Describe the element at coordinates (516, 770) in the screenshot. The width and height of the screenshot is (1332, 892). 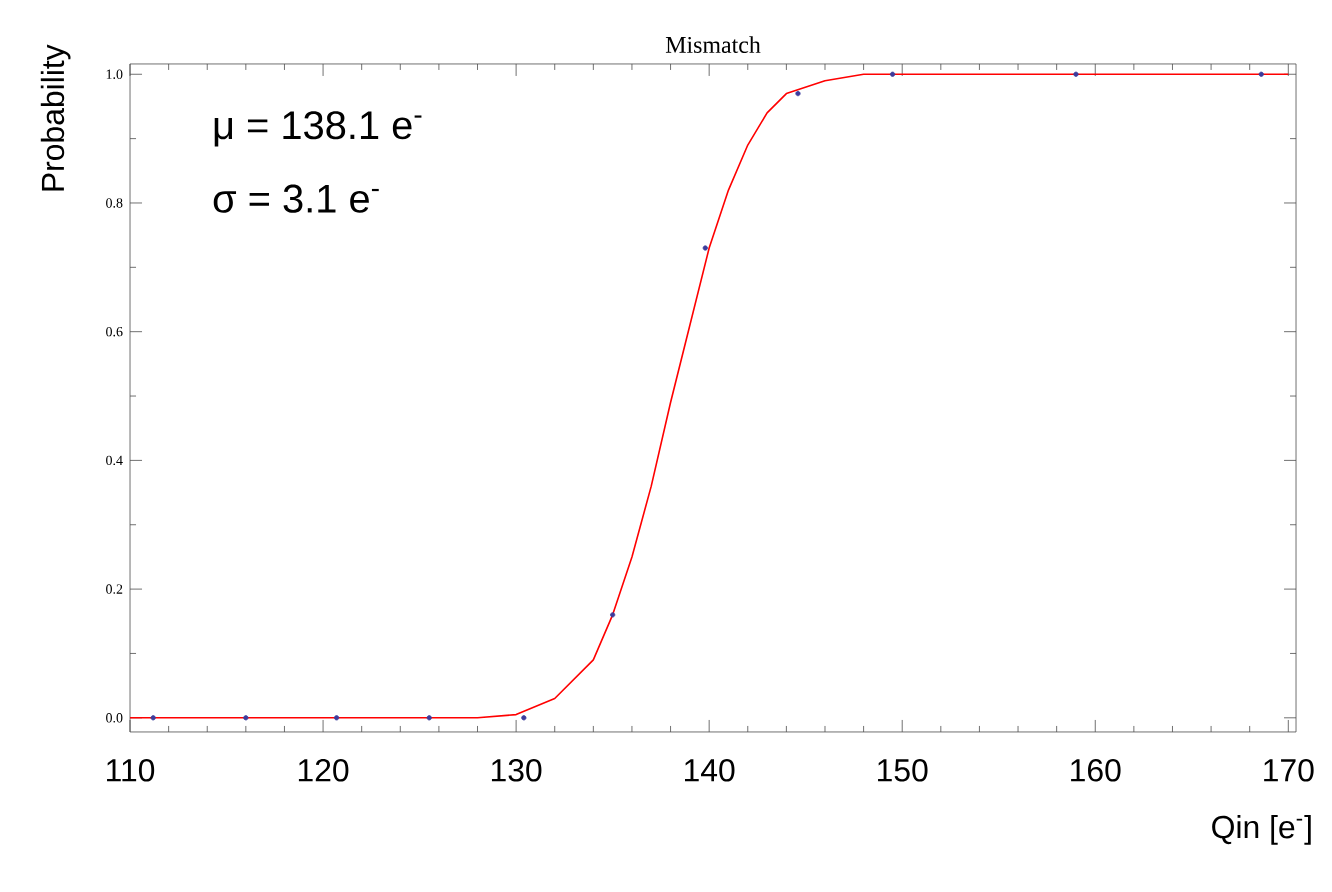
I see `x-tick-label: 130` at that location.